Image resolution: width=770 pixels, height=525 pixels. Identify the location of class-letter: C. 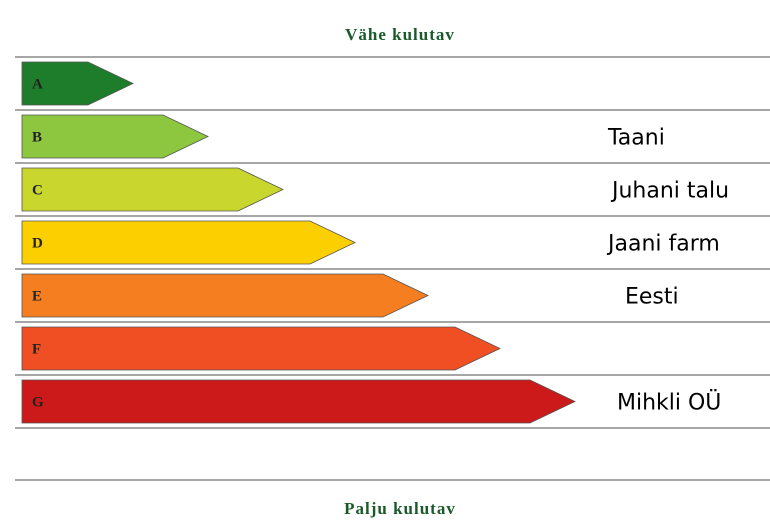
(37, 191).